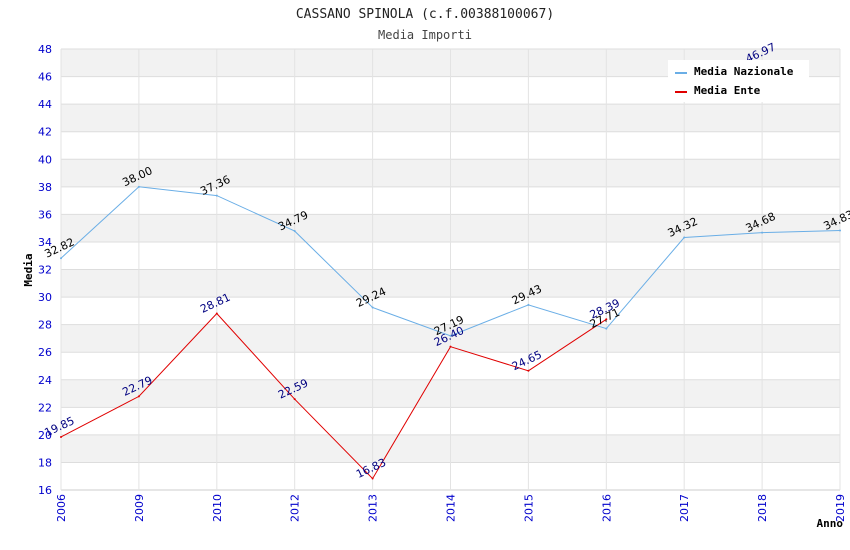  Describe the element at coordinates (295, 508) in the screenshot. I see `x-tick-label: 2012` at that location.